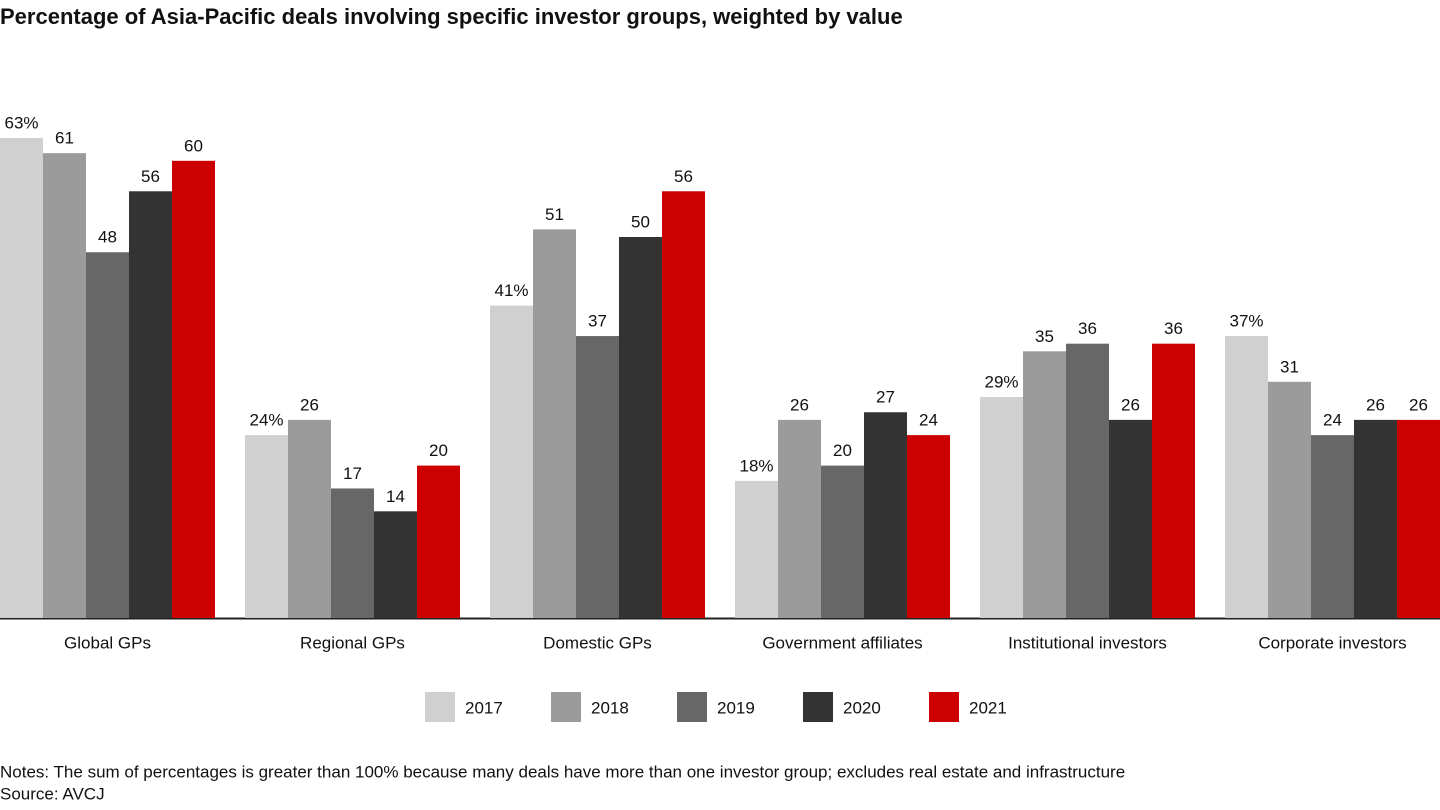  What do you see at coordinates (21, 122) in the screenshot?
I see `data-label: 63%` at bounding box center [21, 122].